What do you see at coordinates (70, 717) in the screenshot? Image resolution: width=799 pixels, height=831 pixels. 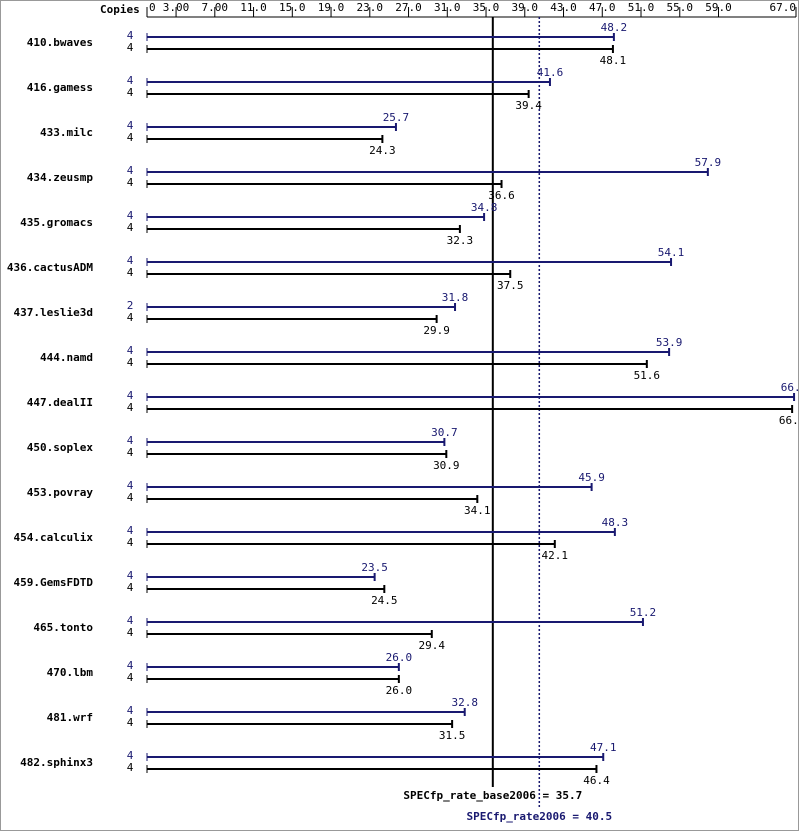 I see `category-label: 481.wrf` at bounding box center [70, 717].